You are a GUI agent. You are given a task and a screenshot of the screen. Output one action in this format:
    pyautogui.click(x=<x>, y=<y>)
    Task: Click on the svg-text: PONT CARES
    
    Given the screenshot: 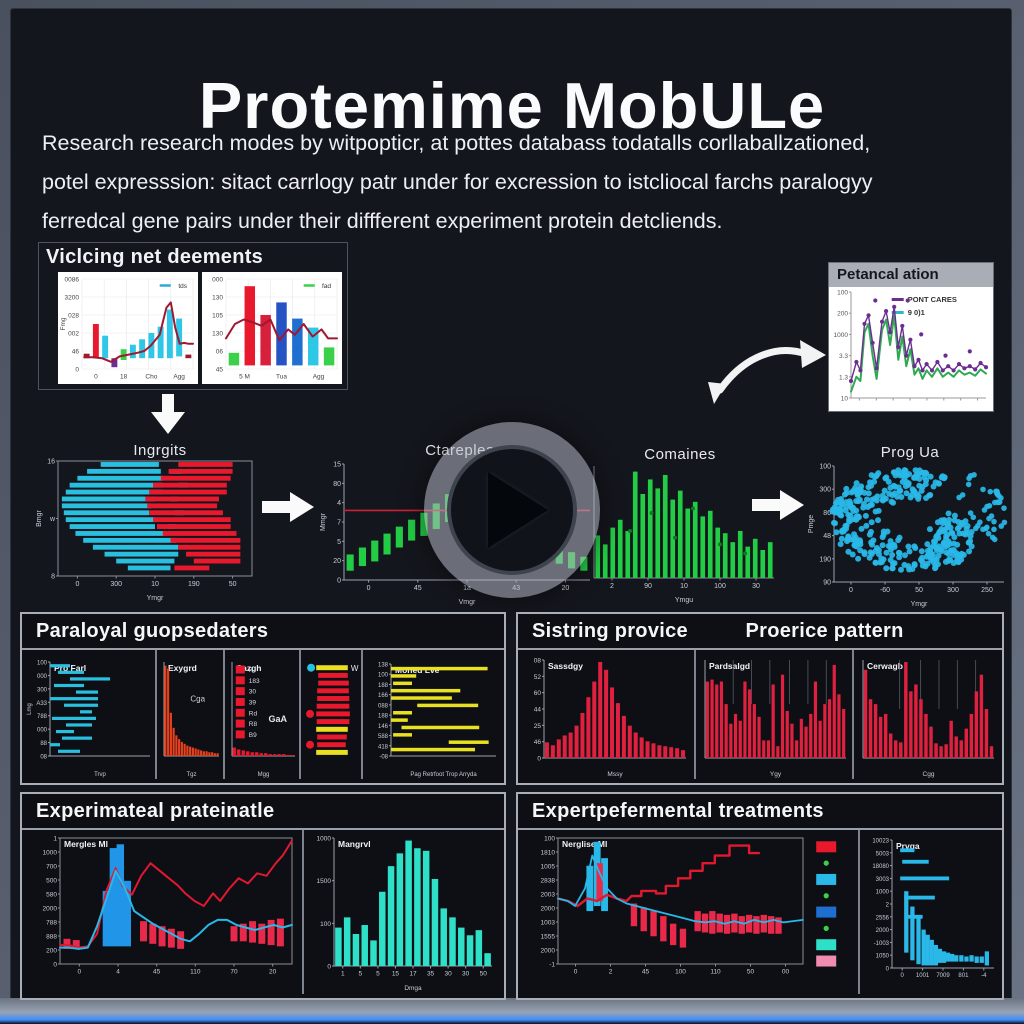 What is the action you would take?
    pyautogui.click(x=932, y=299)
    